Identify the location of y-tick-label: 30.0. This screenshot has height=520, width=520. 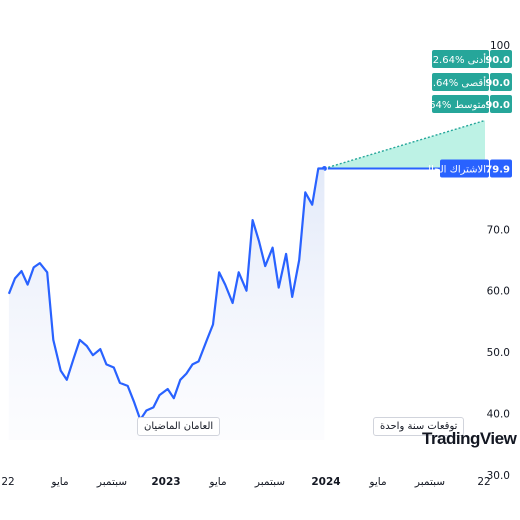
(498, 476).